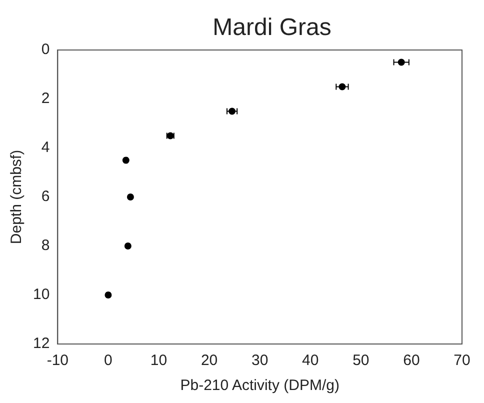 The height and width of the screenshot is (403, 484). I want to click on x-tick-label: 70, so click(462, 361).